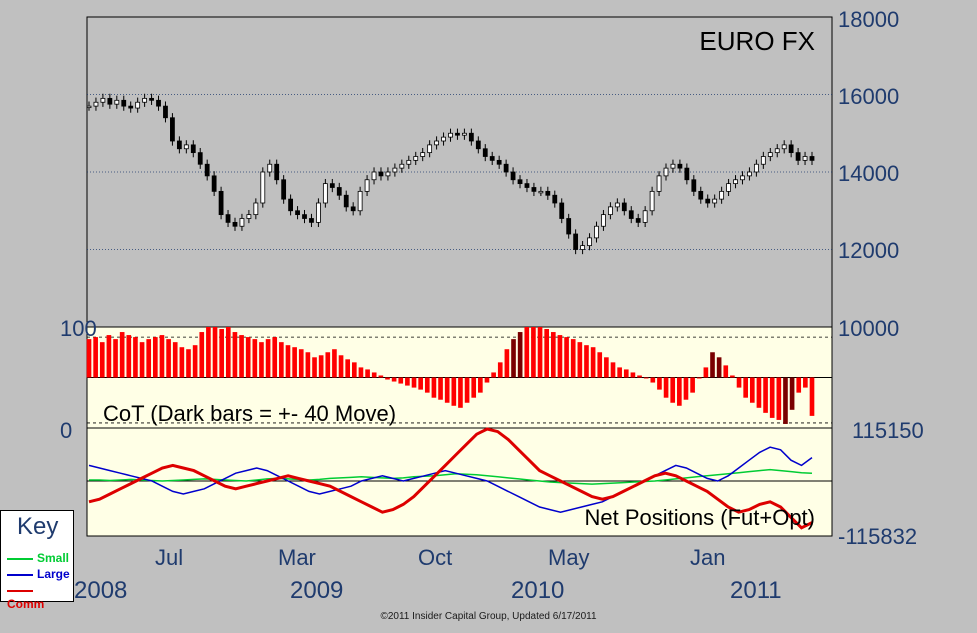 The image size is (977, 633). I want to click on net-panel, so click(459, 482).